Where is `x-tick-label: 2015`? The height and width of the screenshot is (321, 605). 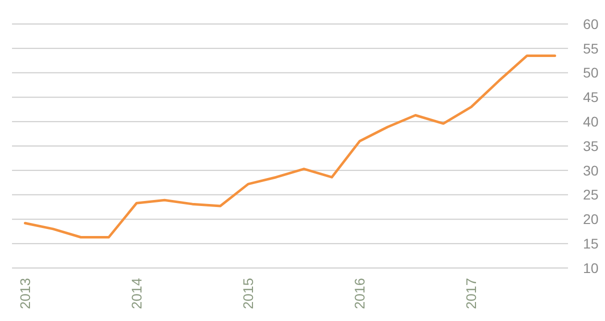 x-tick-label: 2015 is located at coordinates (248, 294).